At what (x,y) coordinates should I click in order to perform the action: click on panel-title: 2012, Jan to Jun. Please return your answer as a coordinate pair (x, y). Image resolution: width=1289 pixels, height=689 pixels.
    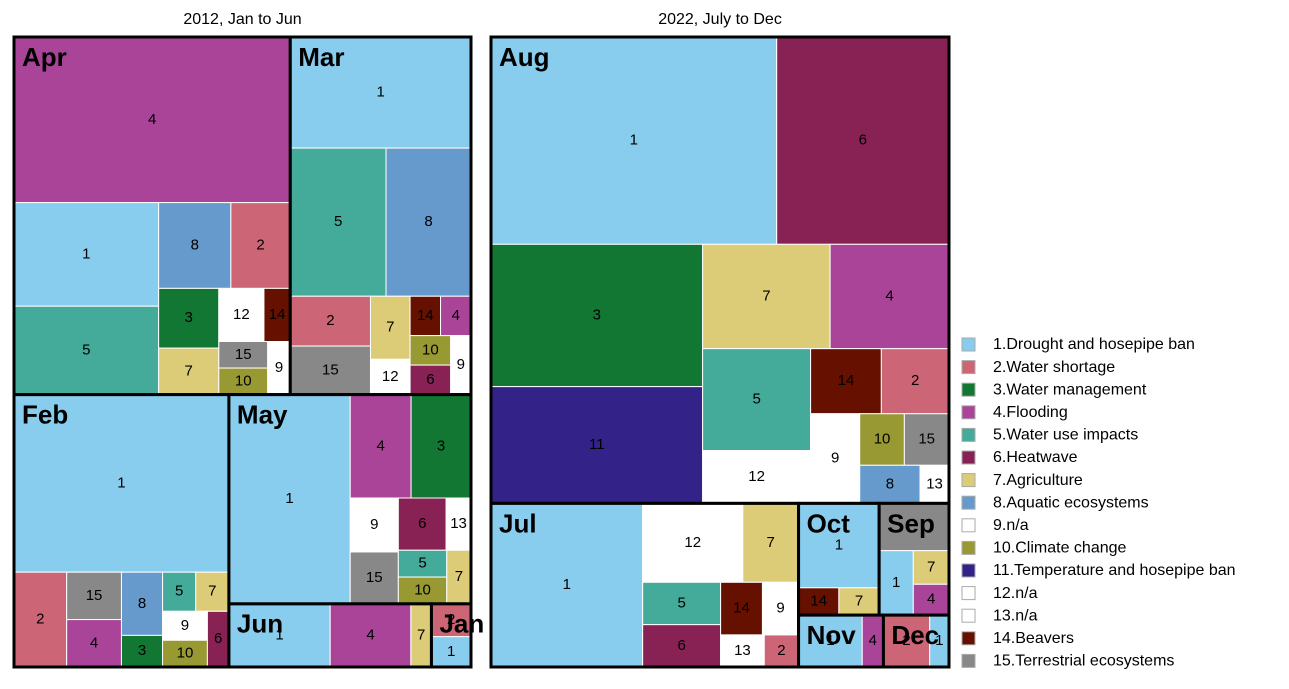
    Looking at the image, I should click on (242, 19).